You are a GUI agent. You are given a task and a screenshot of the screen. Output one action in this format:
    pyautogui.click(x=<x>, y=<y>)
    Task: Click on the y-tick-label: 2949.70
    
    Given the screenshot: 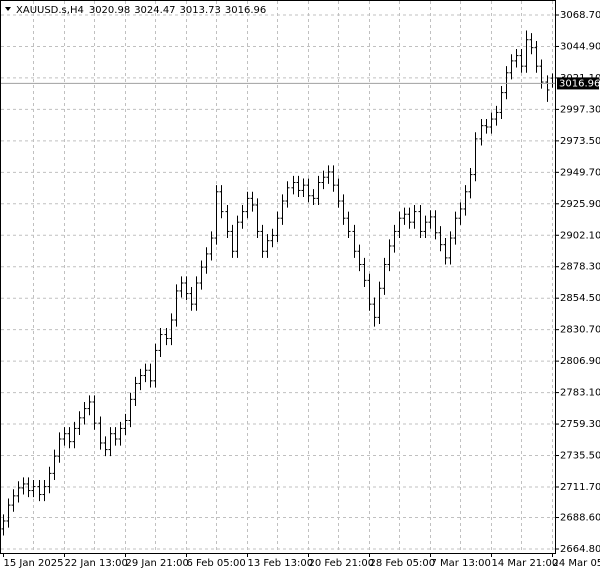 What is the action you would take?
    pyautogui.click(x=580, y=172)
    